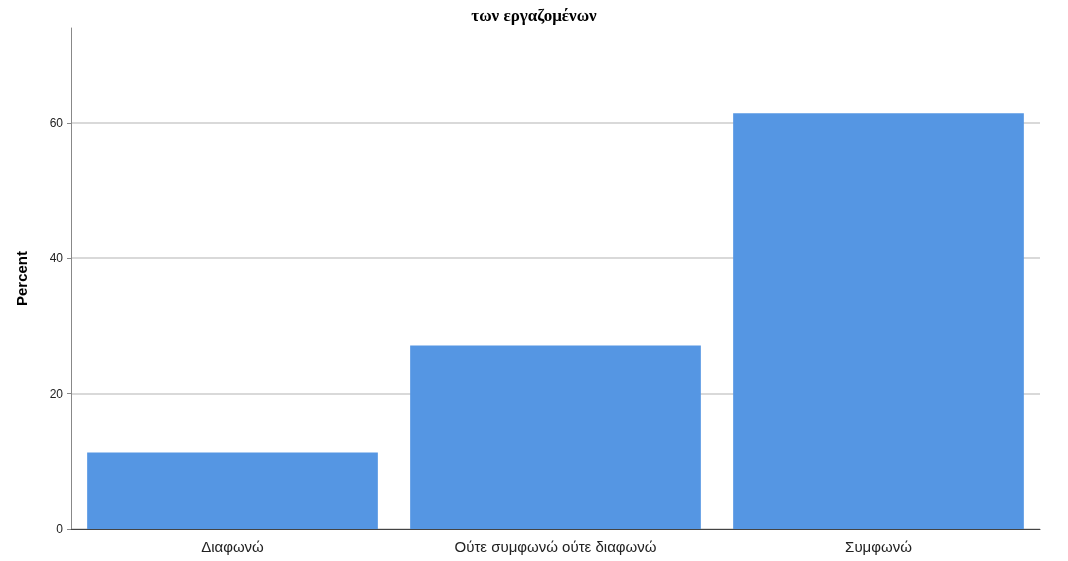 The image size is (1068, 561). What do you see at coordinates (534, 15) in the screenshot?
I see `chart-title: των εργαζομένων` at bounding box center [534, 15].